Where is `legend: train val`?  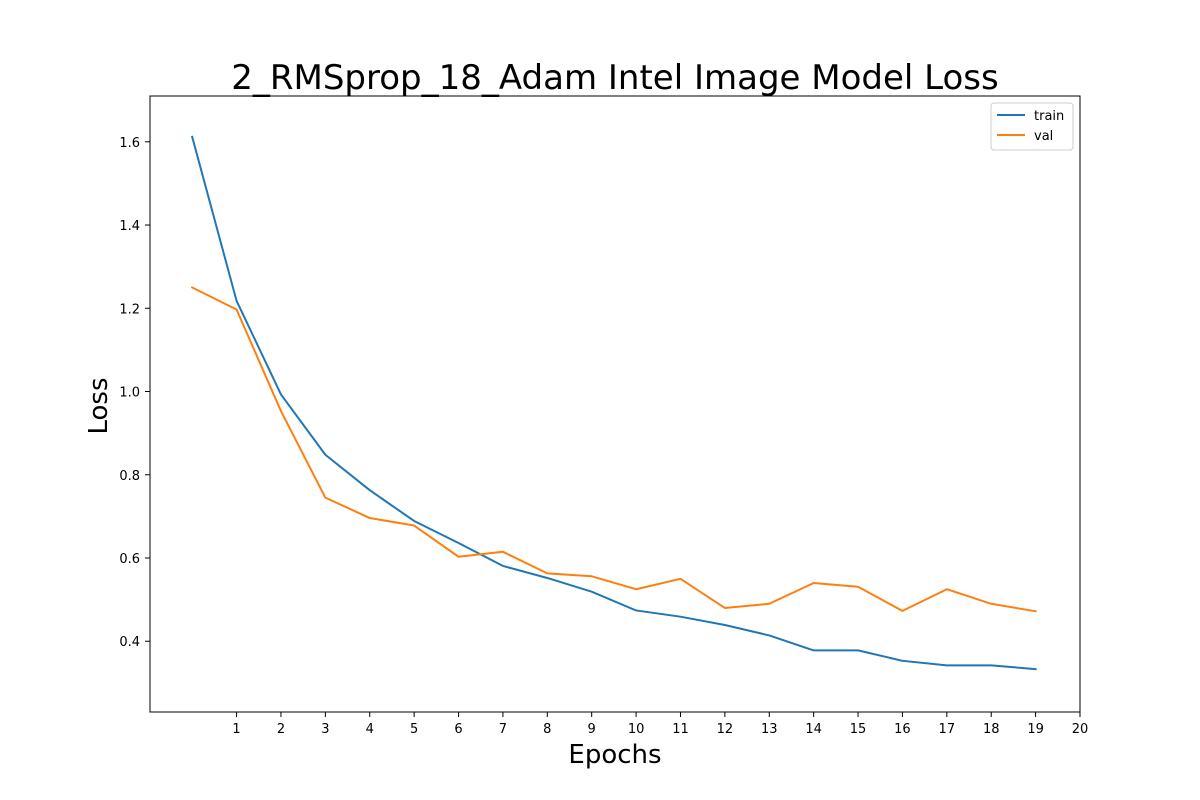 legend: train val is located at coordinates (1032, 126).